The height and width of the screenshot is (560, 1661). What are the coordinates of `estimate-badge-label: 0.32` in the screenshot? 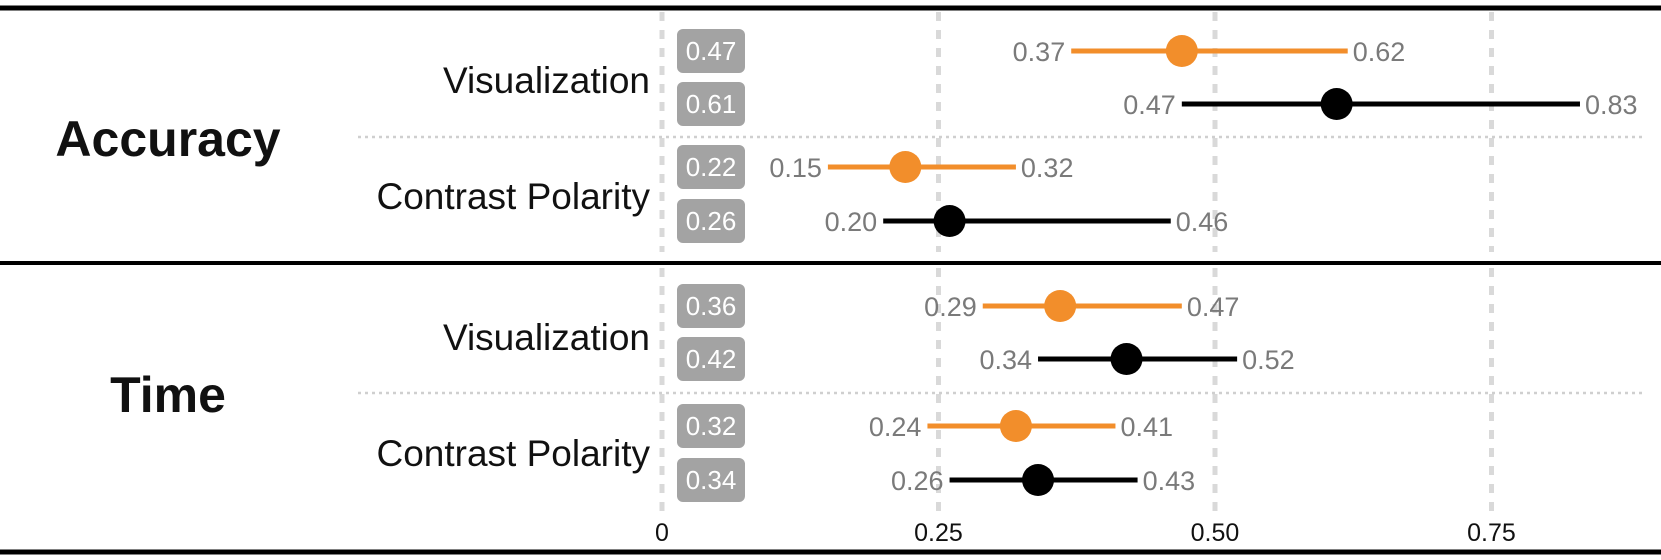 It's located at (711, 426).